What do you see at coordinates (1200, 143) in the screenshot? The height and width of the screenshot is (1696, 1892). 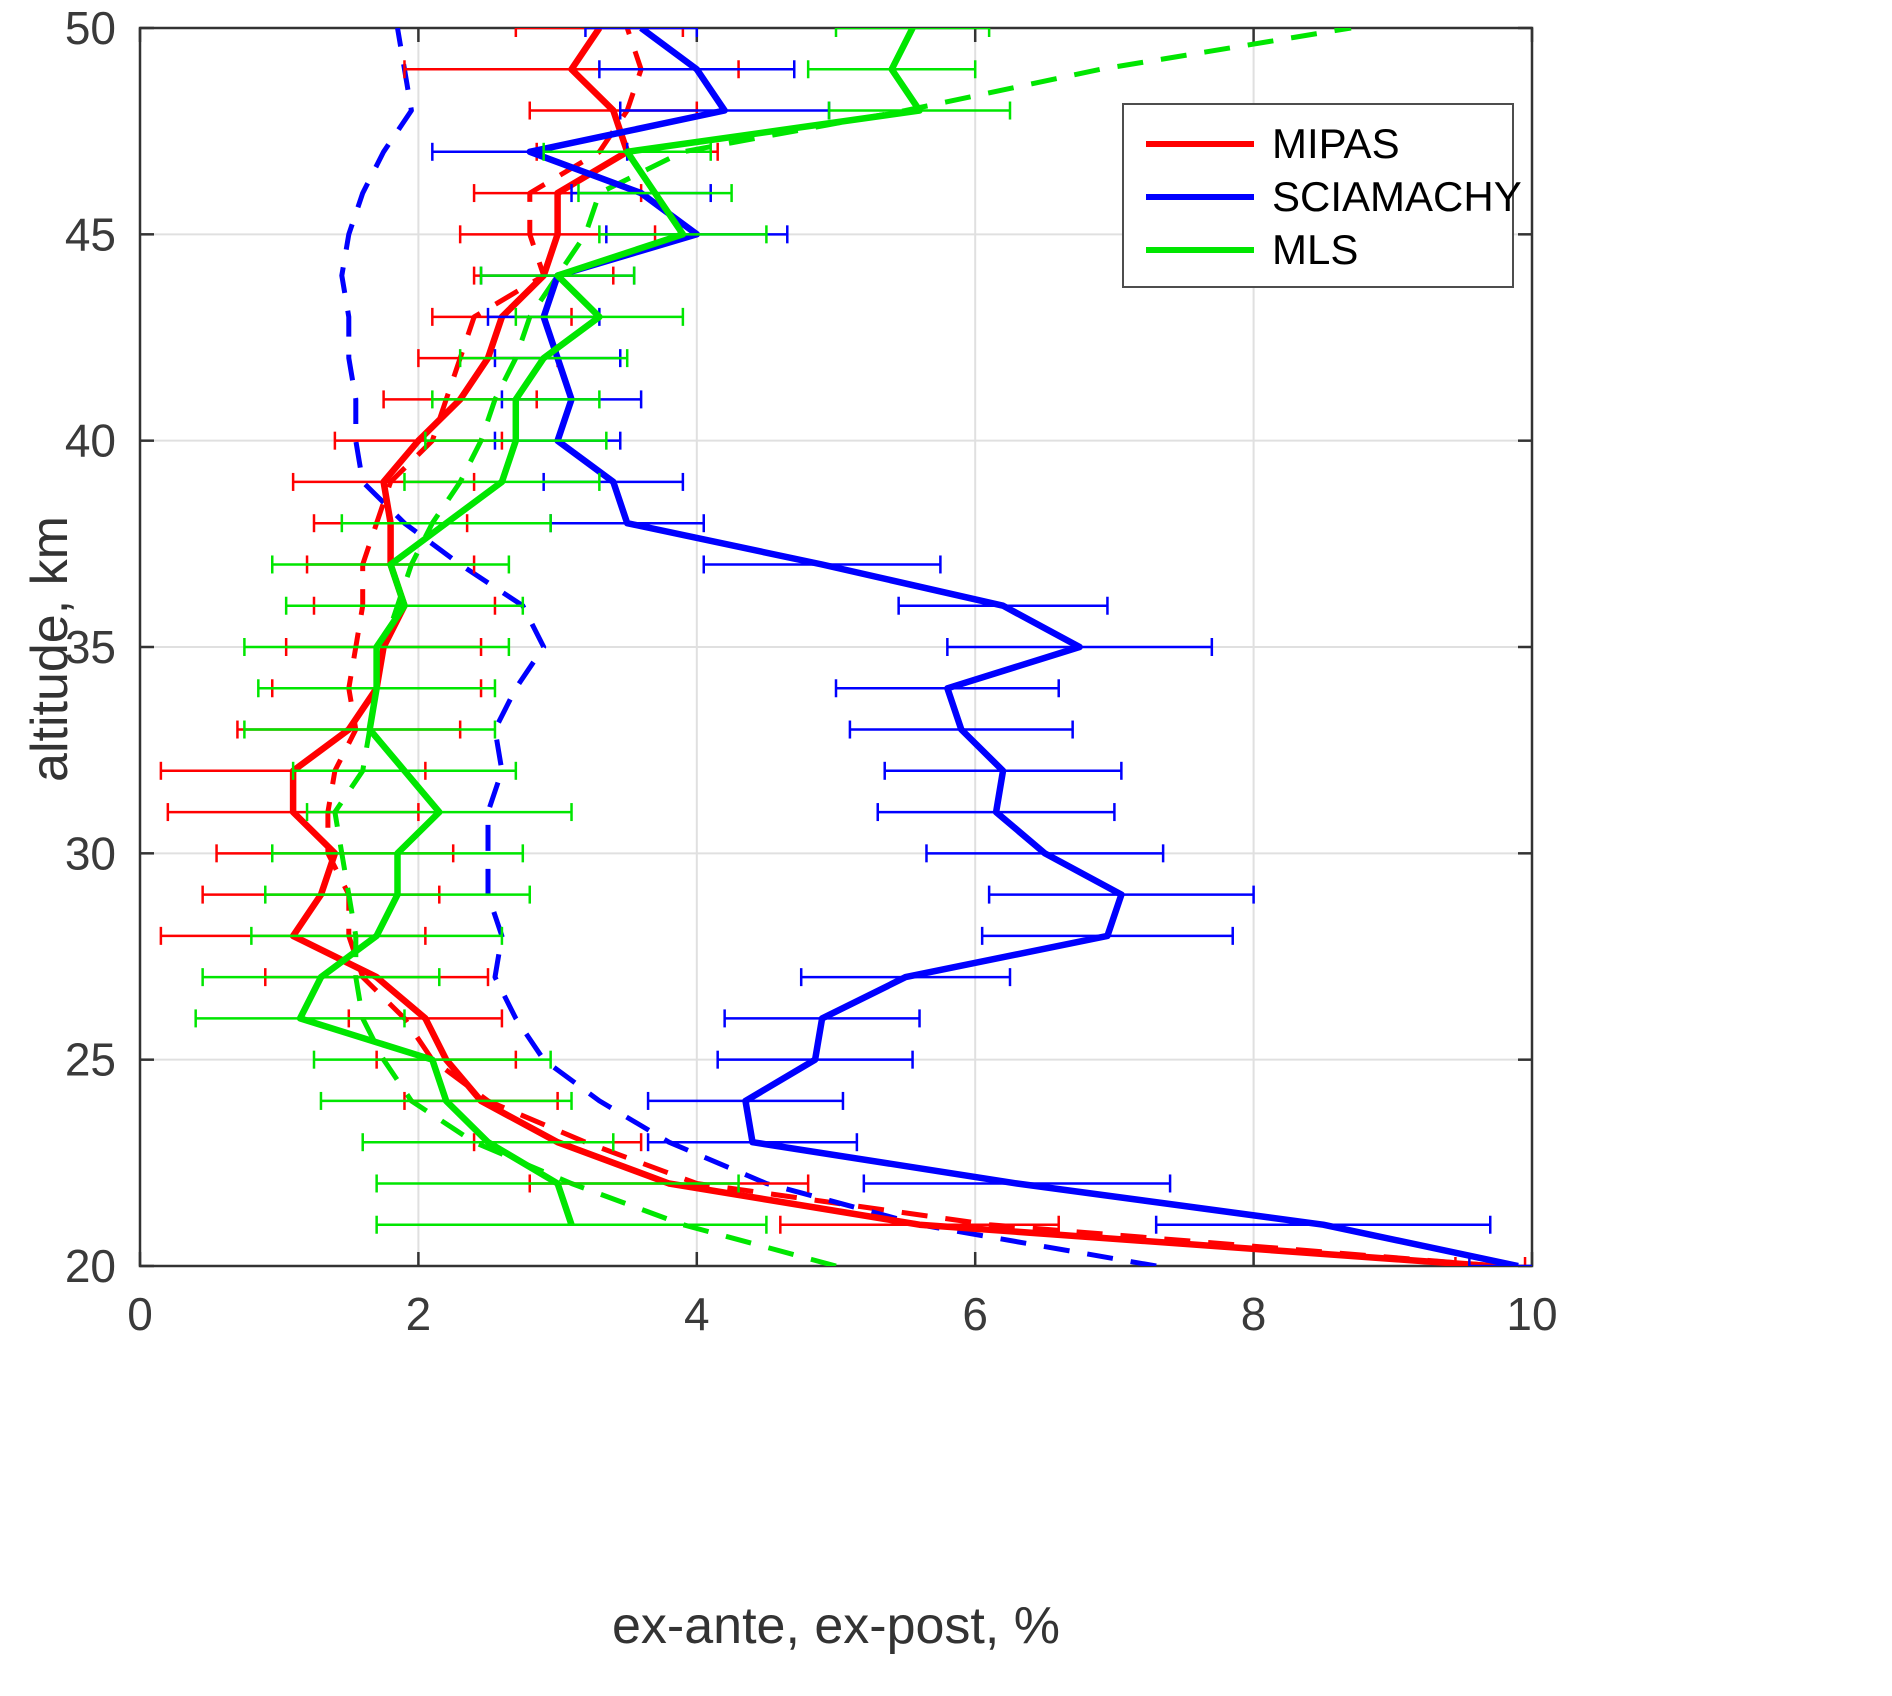 I see `legend-line-mipas` at bounding box center [1200, 143].